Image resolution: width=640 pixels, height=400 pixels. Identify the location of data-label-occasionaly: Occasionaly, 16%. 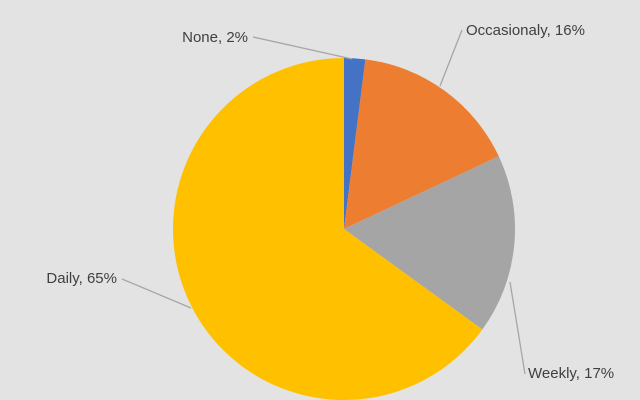
(525, 30).